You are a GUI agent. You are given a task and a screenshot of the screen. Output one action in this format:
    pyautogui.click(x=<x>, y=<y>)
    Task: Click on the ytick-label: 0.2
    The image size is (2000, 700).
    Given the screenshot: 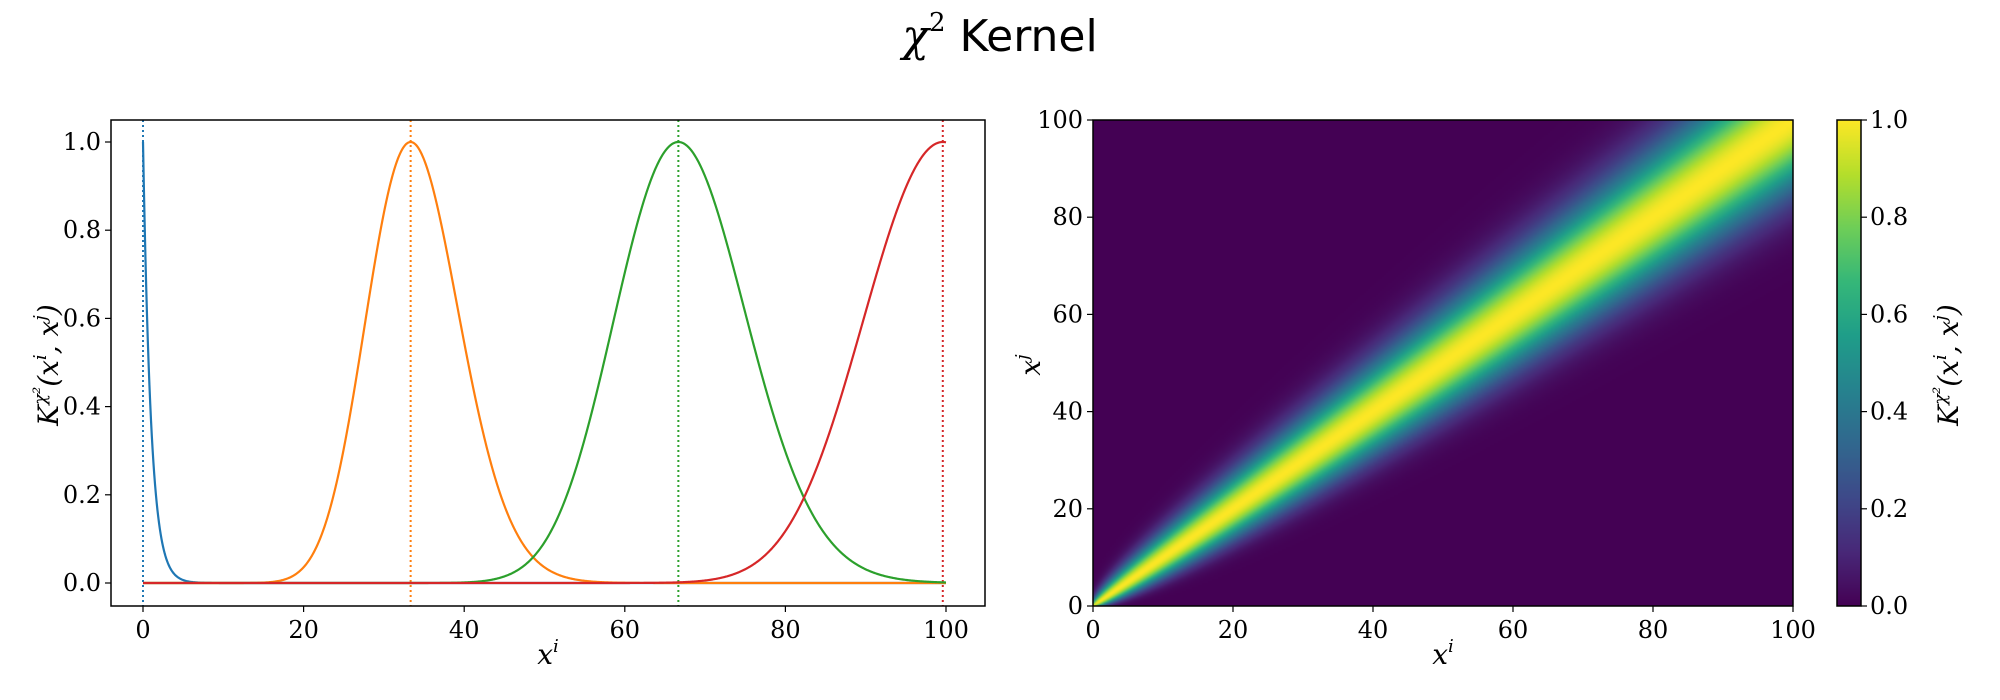 What is the action you would take?
    pyautogui.click(x=82, y=495)
    